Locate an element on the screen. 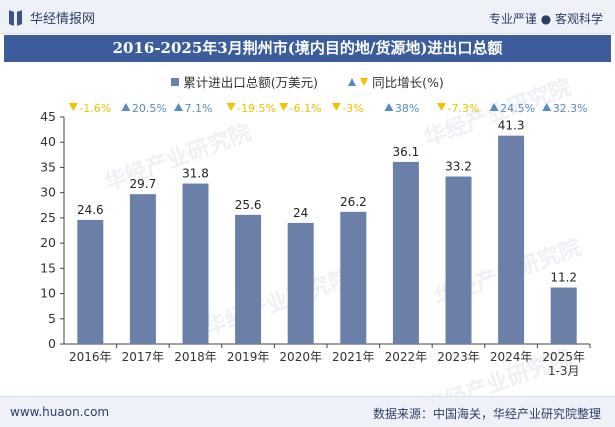  legend-item-growth: 同比增长(%) is located at coordinates (396, 81).